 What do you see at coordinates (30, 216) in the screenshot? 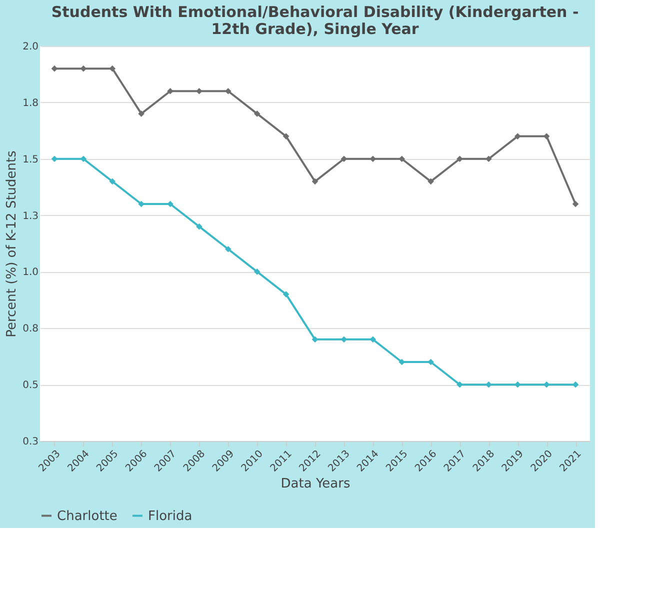
I see `y-tick-label: 1.3` at bounding box center [30, 216].